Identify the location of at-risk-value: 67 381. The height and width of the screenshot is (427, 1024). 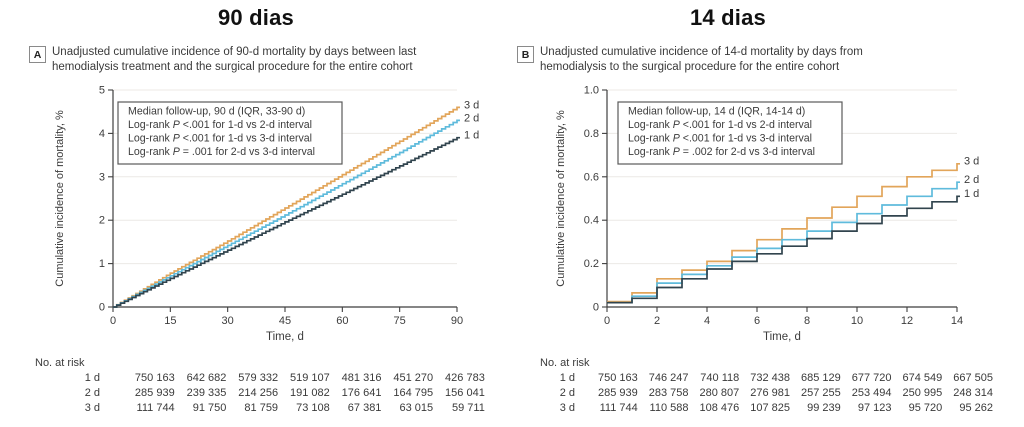
(364, 408).